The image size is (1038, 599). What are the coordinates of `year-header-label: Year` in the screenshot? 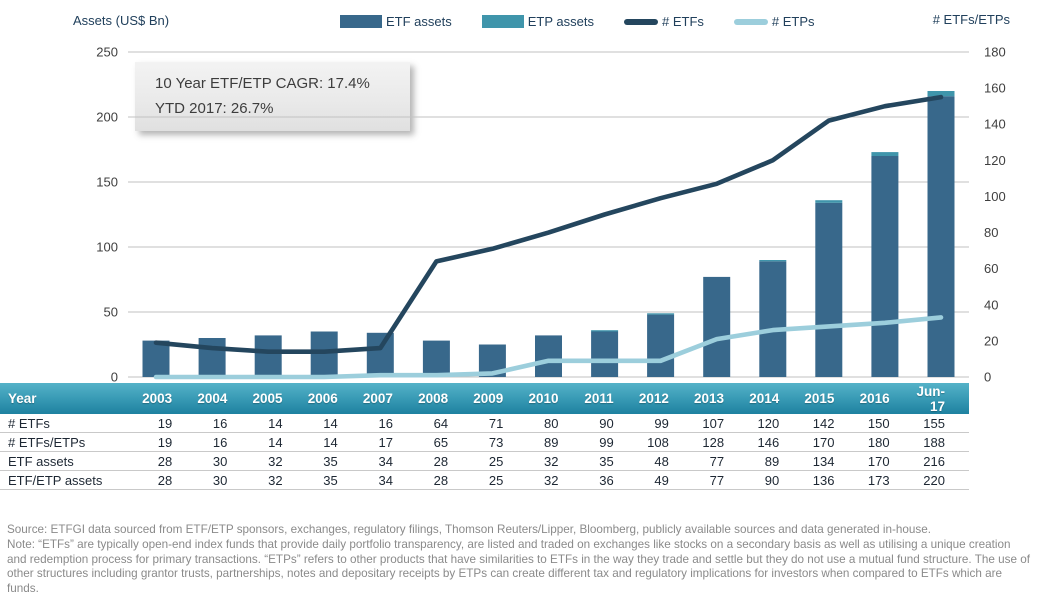 It's located at (70, 398).